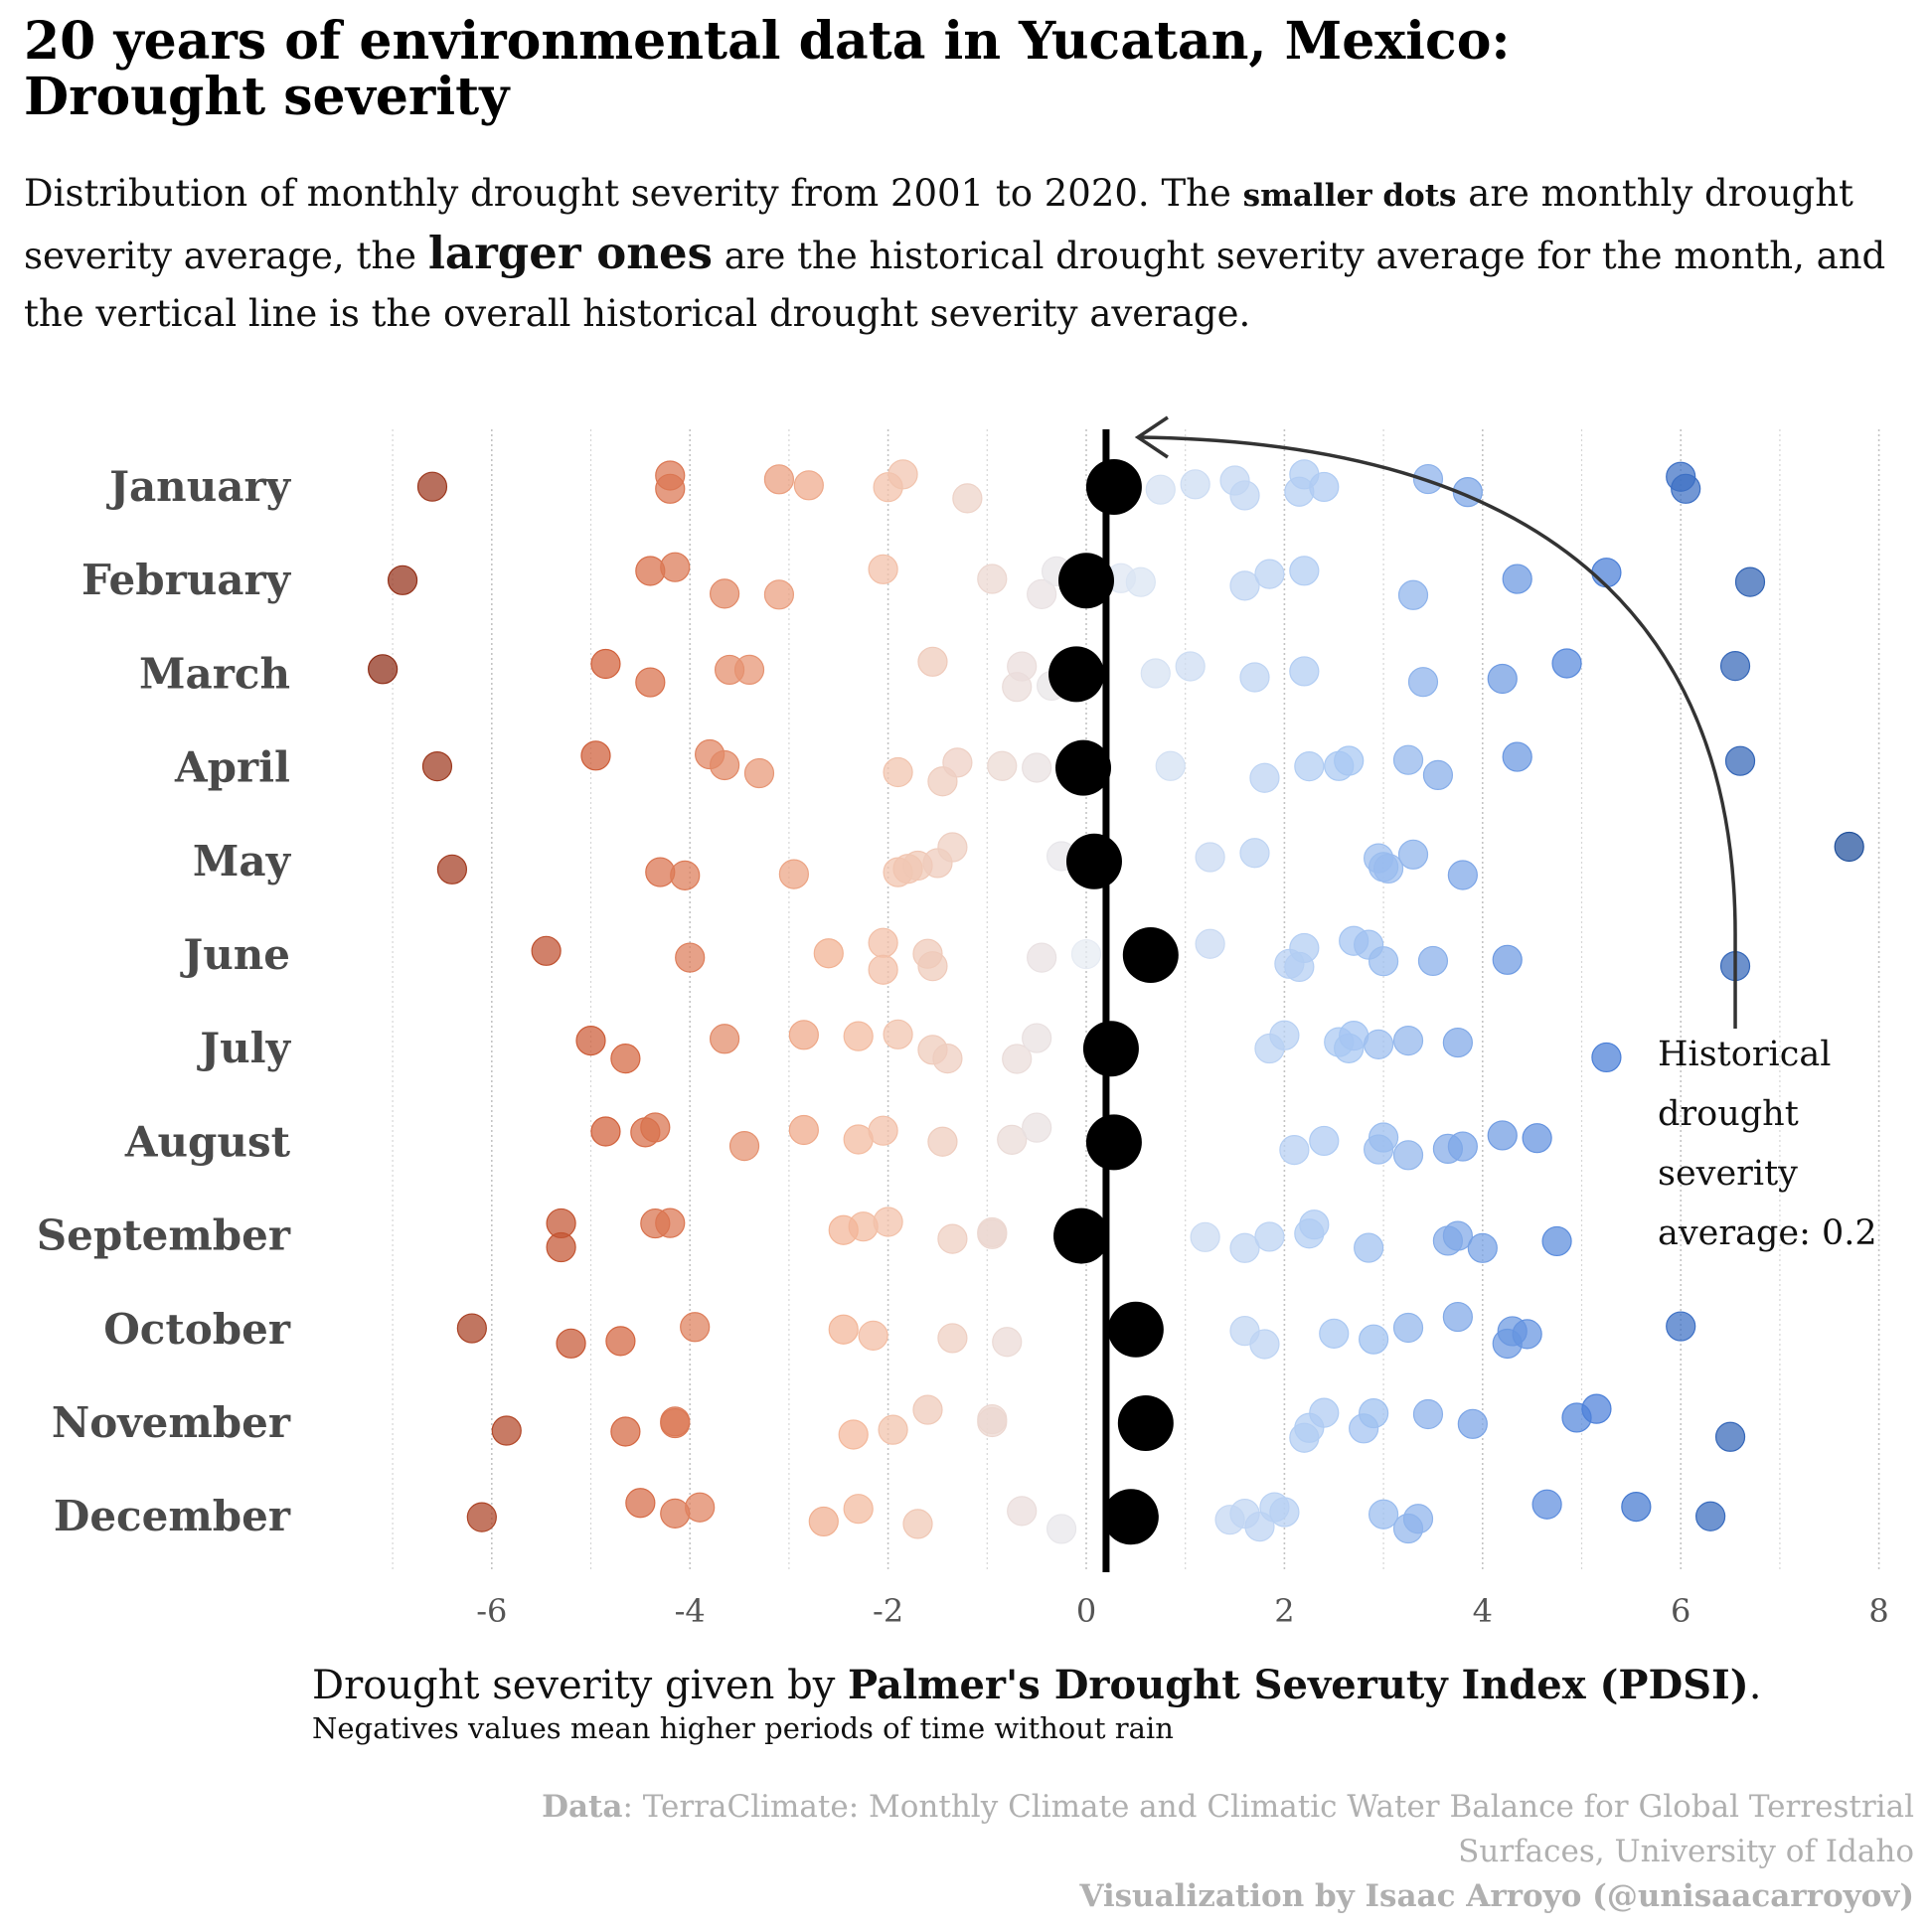  Describe the element at coordinates (186, 580) in the screenshot. I see `month-label-february: February` at that location.